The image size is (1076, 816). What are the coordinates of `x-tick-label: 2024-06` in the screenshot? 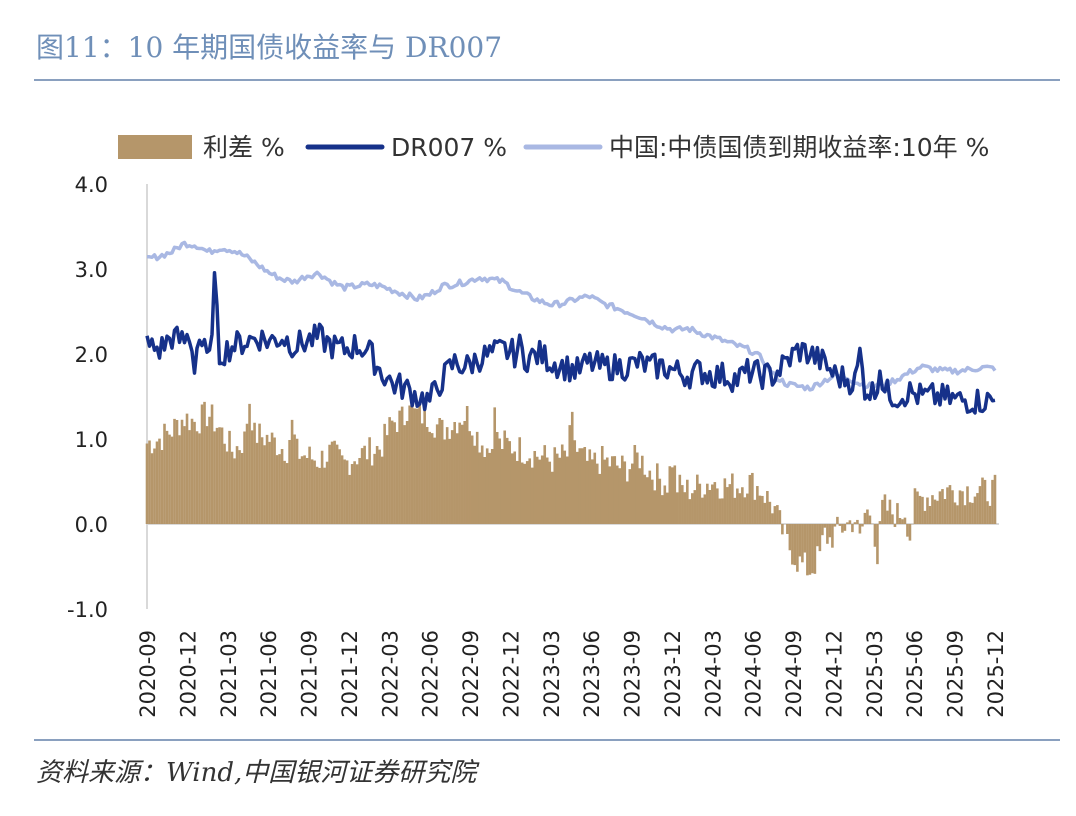 It's located at (754, 674).